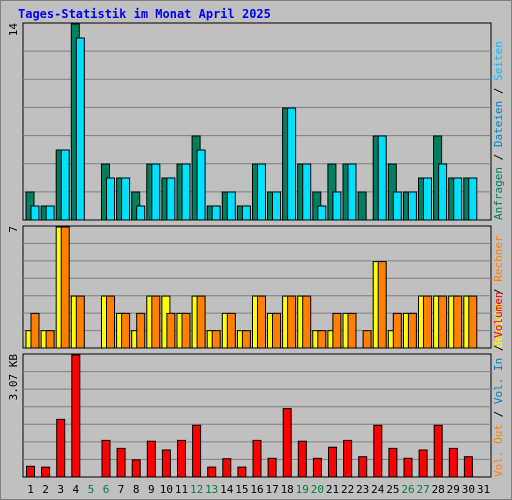 This screenshot has height=500, width=512. Describe the element at coordinates (121, 489) in the screenshot. I see `x-tick-label: 7` at that location.